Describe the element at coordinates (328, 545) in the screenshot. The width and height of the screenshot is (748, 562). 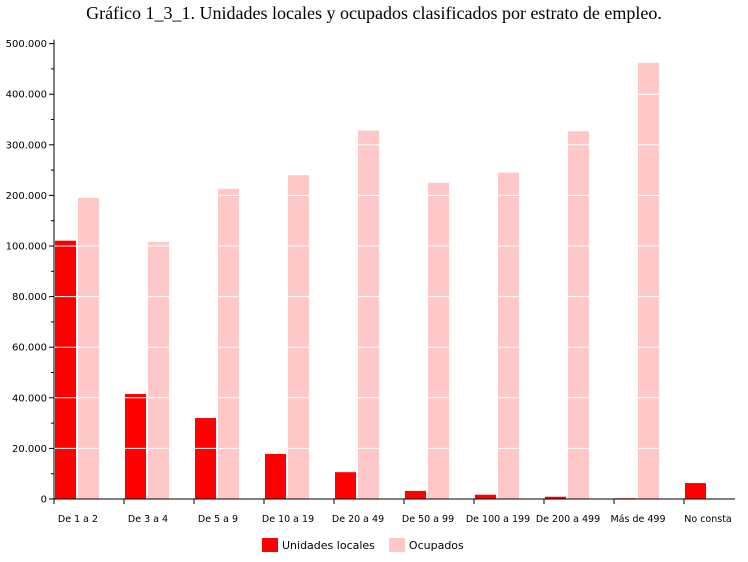
I see `legend-label-unidades: Unidades locales` at that location.